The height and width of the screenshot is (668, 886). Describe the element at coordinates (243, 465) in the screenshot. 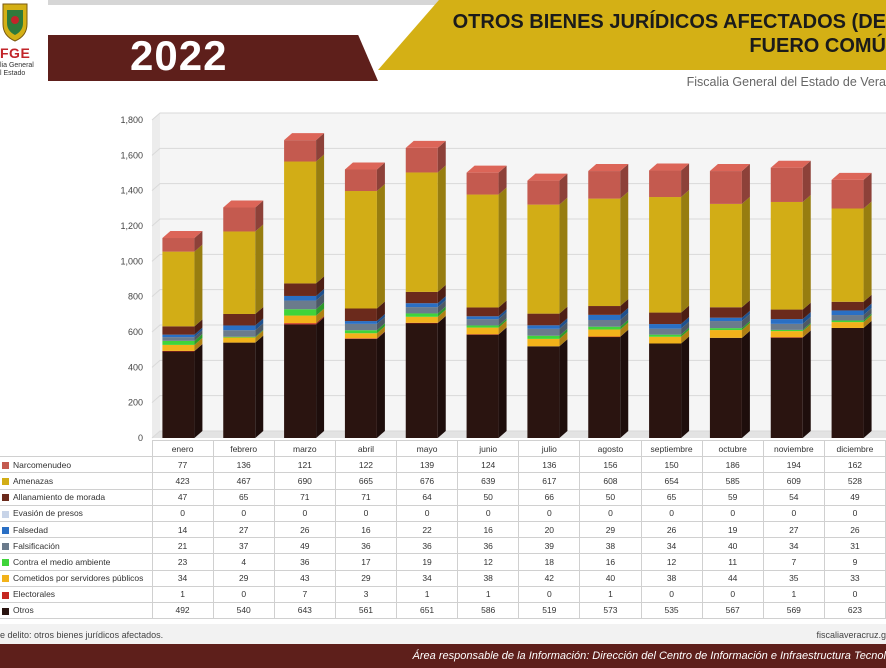

I see `table-cell: 136` at that location.